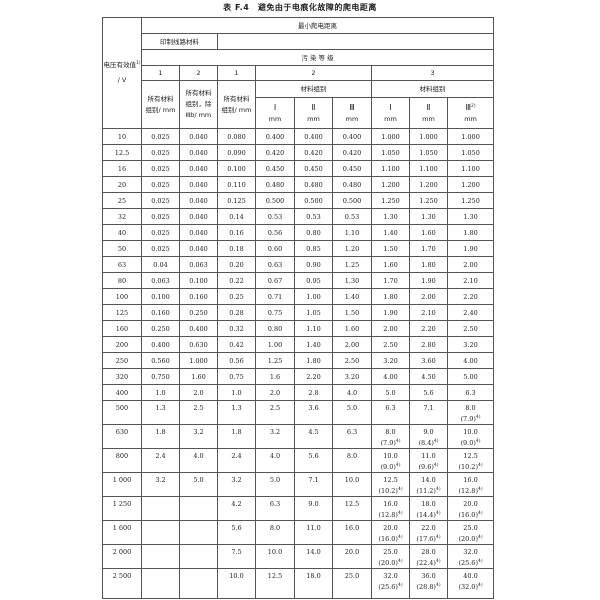  I want to click on creepage-cell: 40.0 (32.0)4), so click(470, 583).